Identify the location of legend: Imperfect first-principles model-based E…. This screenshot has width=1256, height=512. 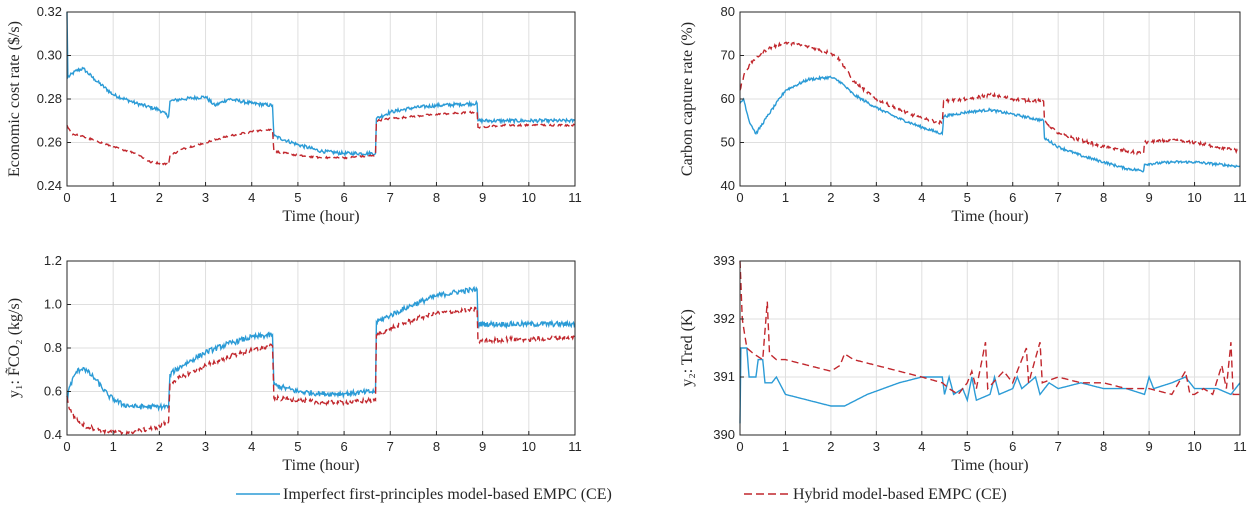
(621, 494).